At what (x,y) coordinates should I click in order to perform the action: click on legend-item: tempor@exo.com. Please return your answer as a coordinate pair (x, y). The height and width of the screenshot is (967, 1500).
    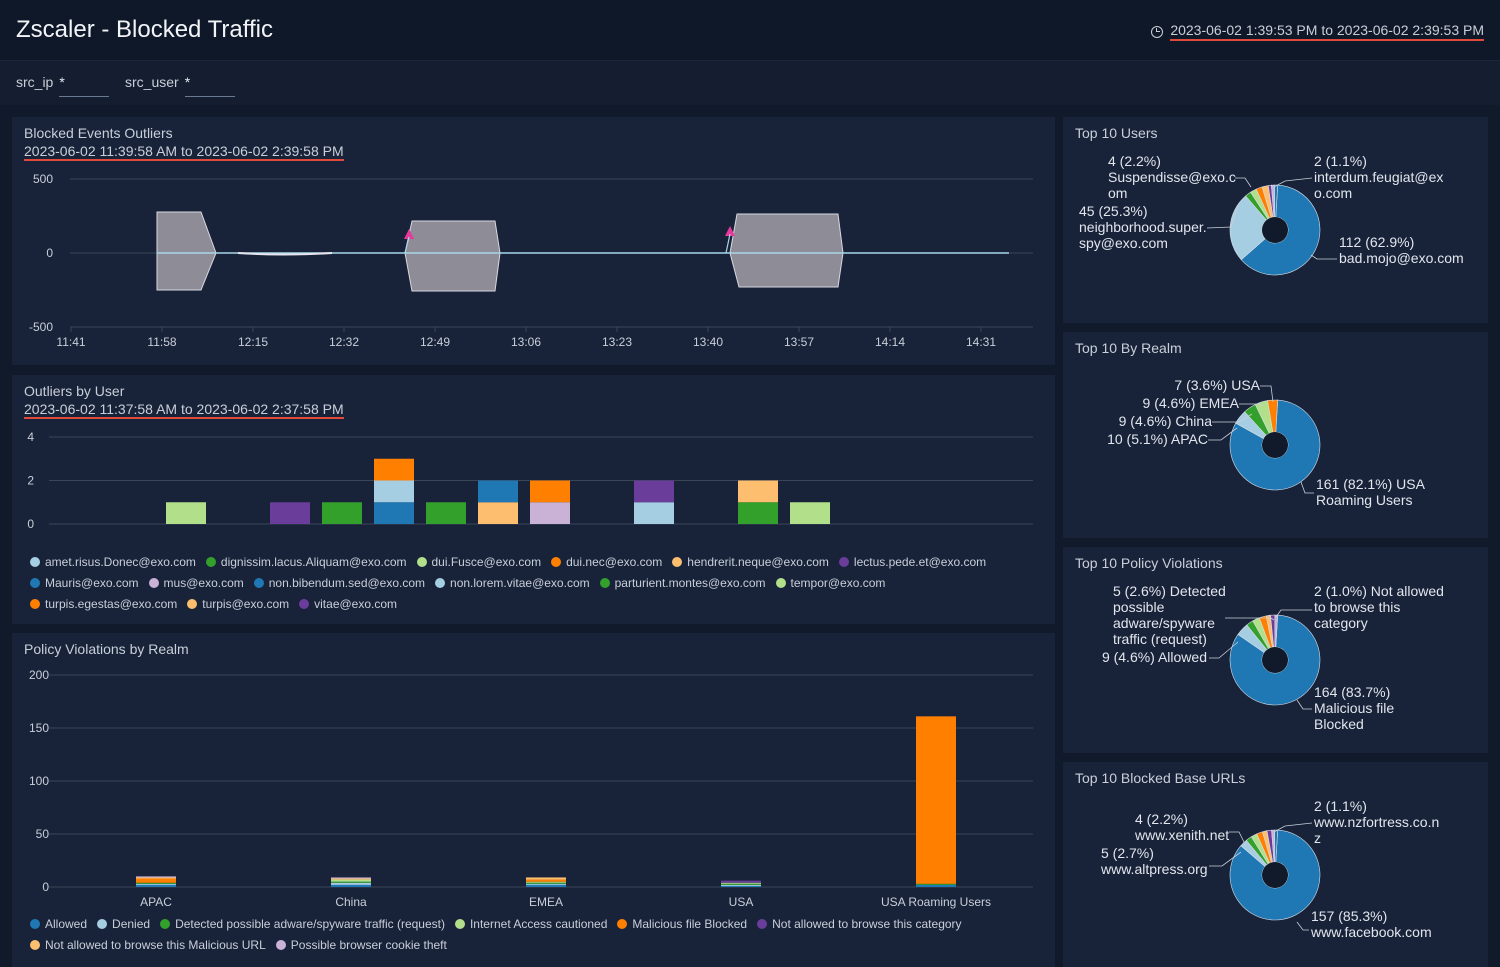
    Looking at the image, I should click on (830, 582).